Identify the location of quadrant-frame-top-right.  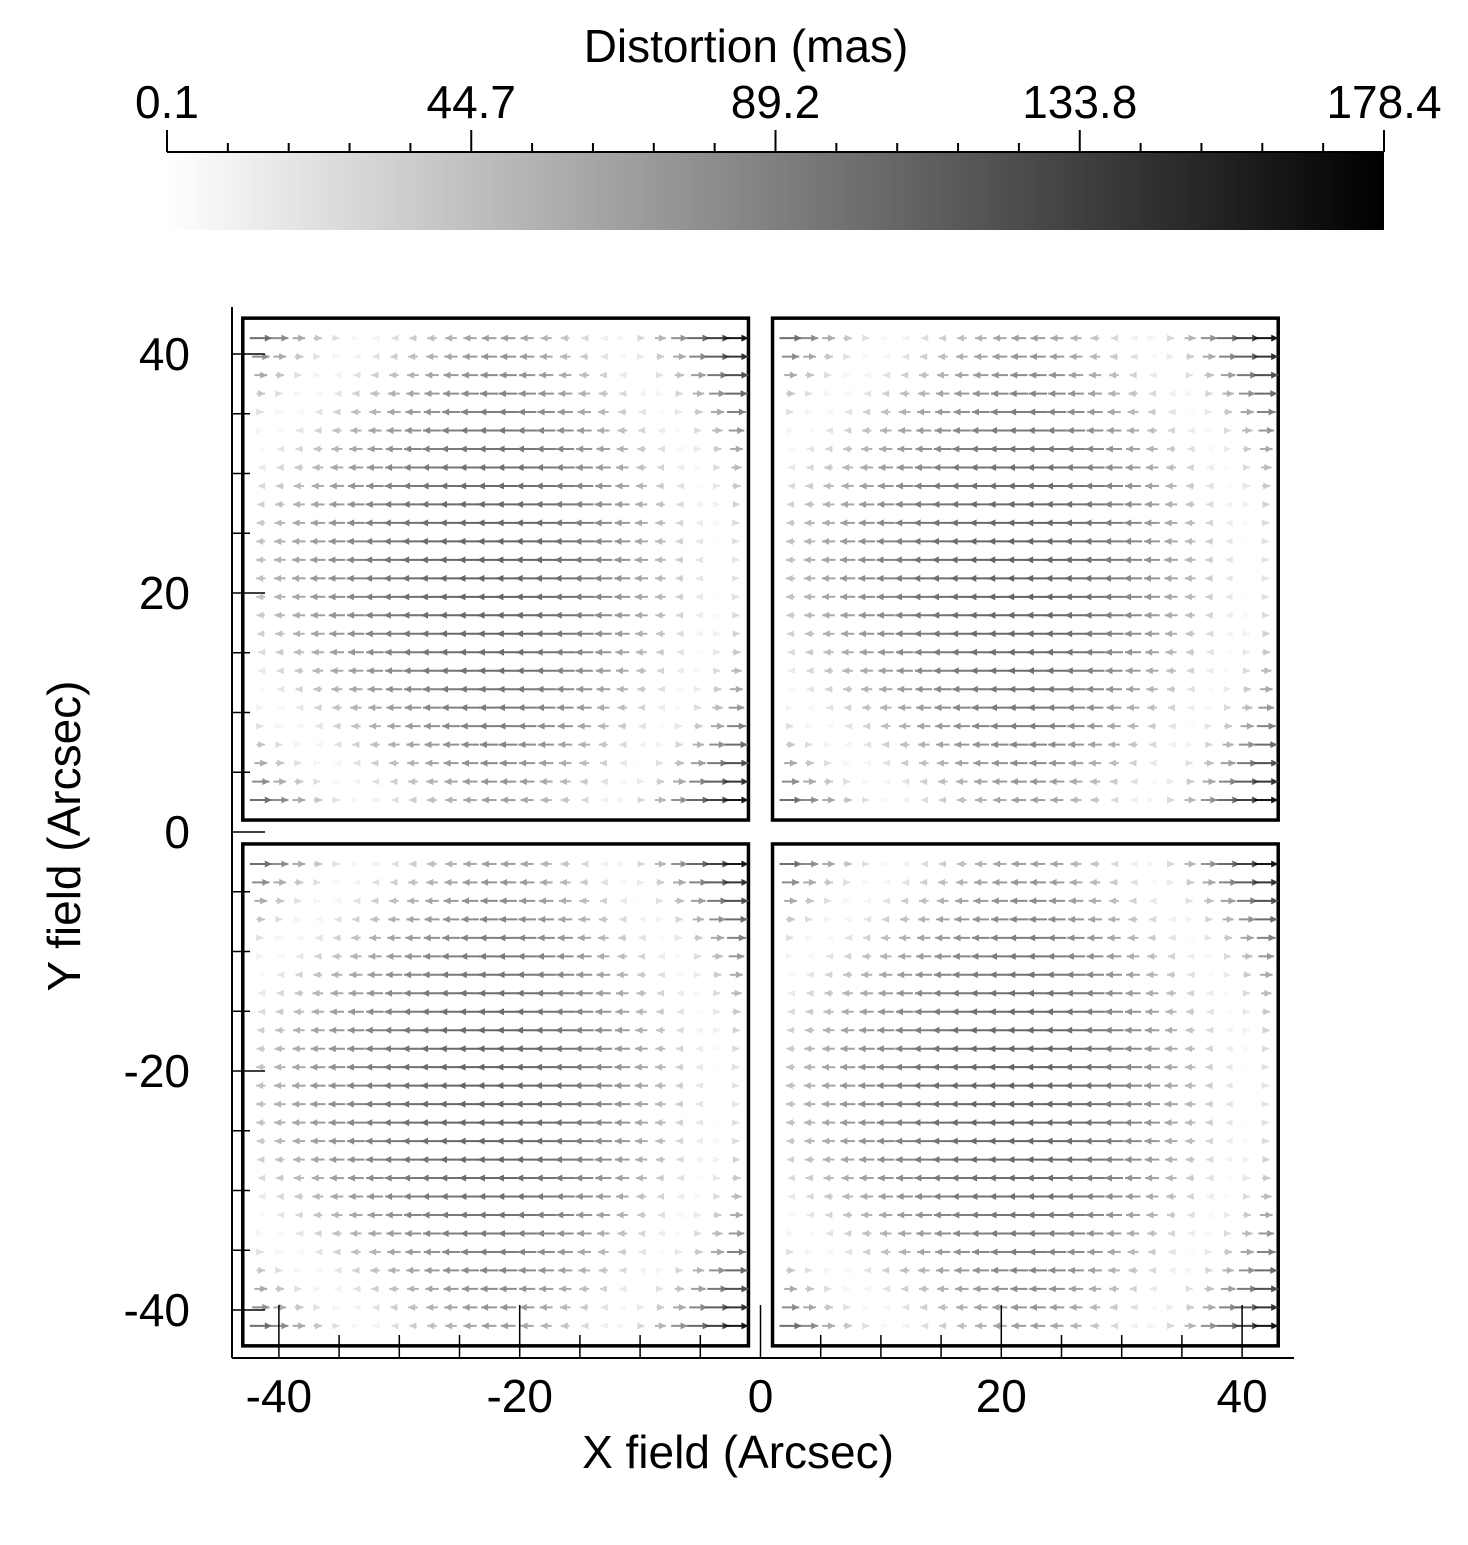
(1025, 569).